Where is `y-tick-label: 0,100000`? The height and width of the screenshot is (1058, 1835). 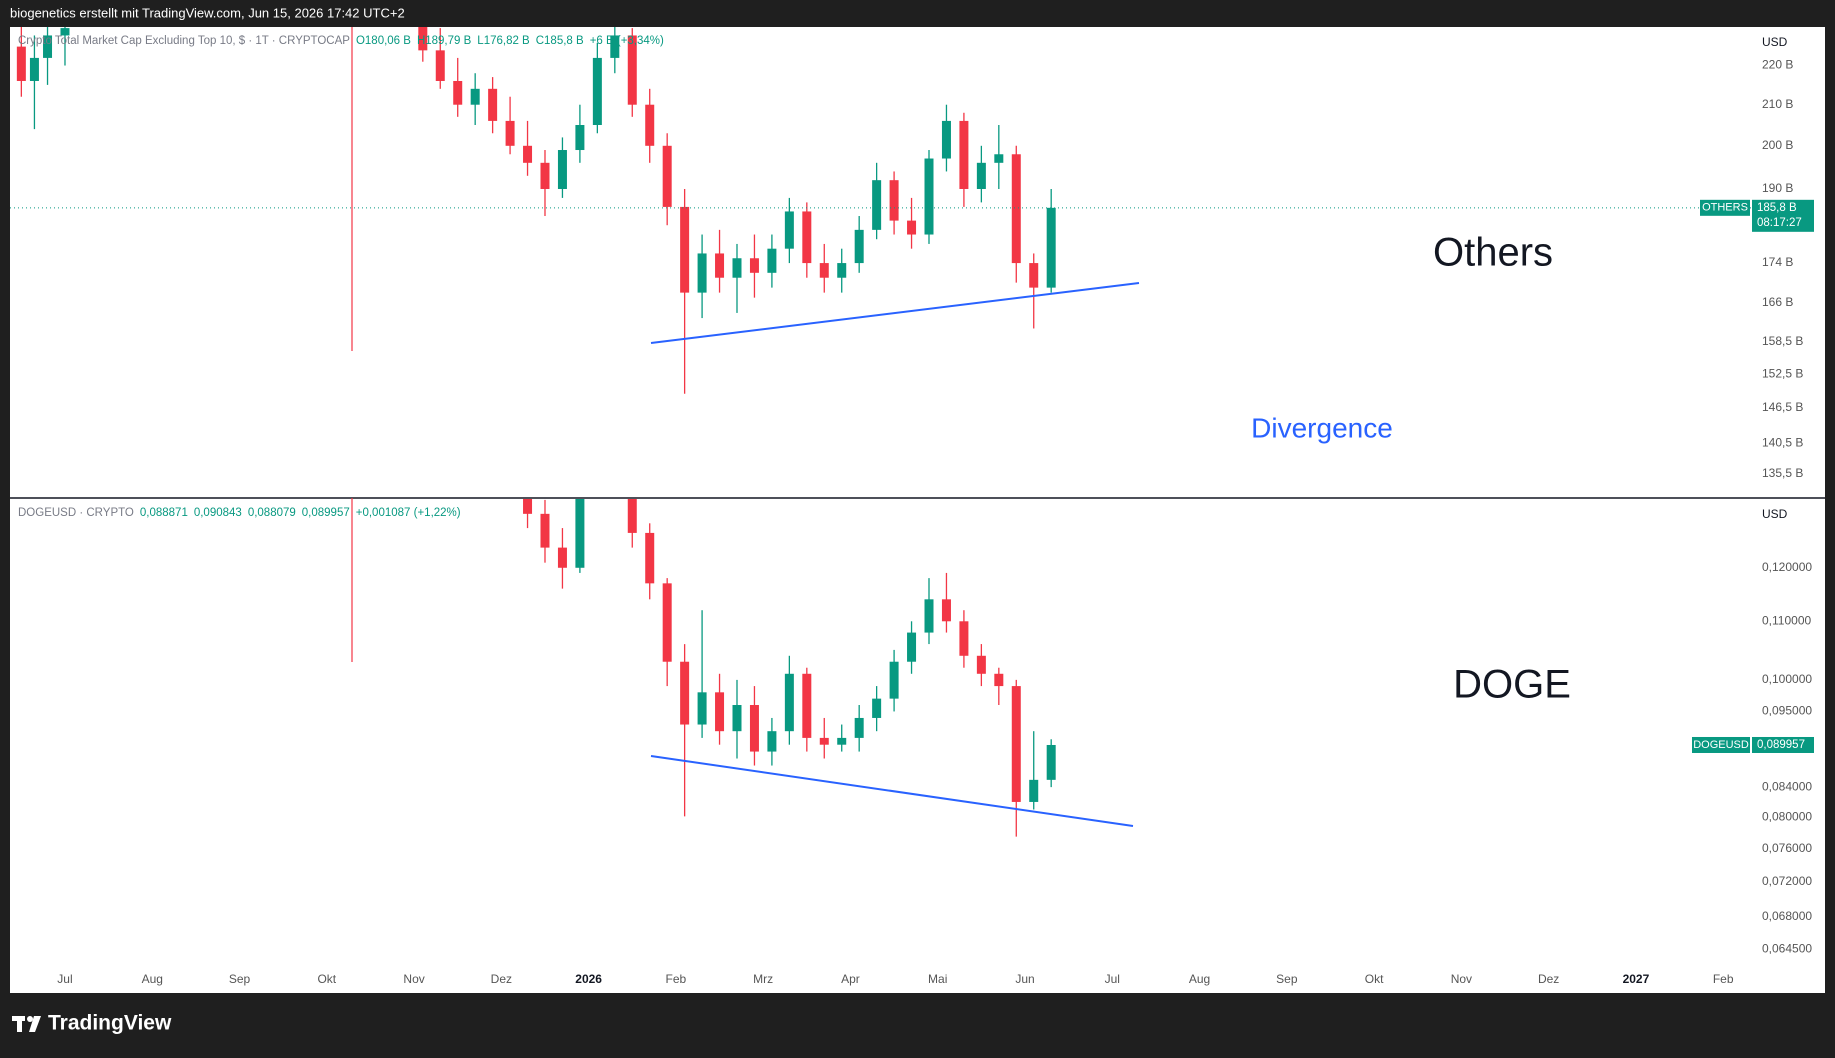
y-tick-label: 0,100000 is located at coordinates (1787, 679).